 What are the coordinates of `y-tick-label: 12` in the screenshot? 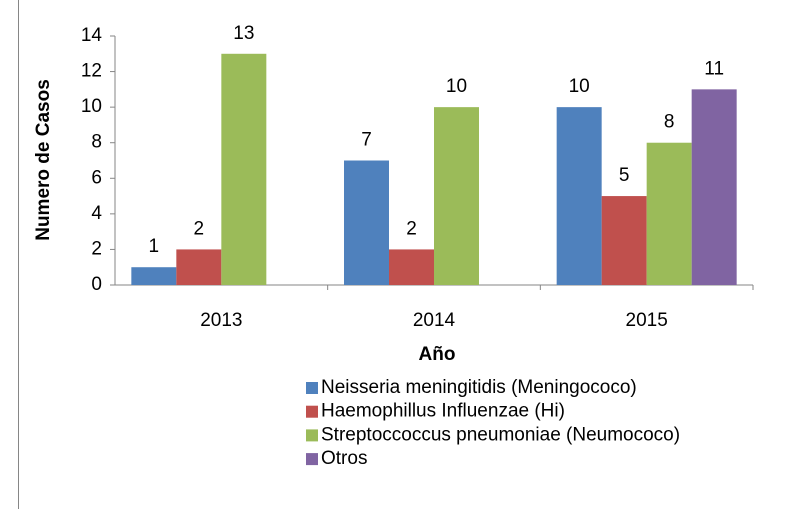 It's located at (91, 71).